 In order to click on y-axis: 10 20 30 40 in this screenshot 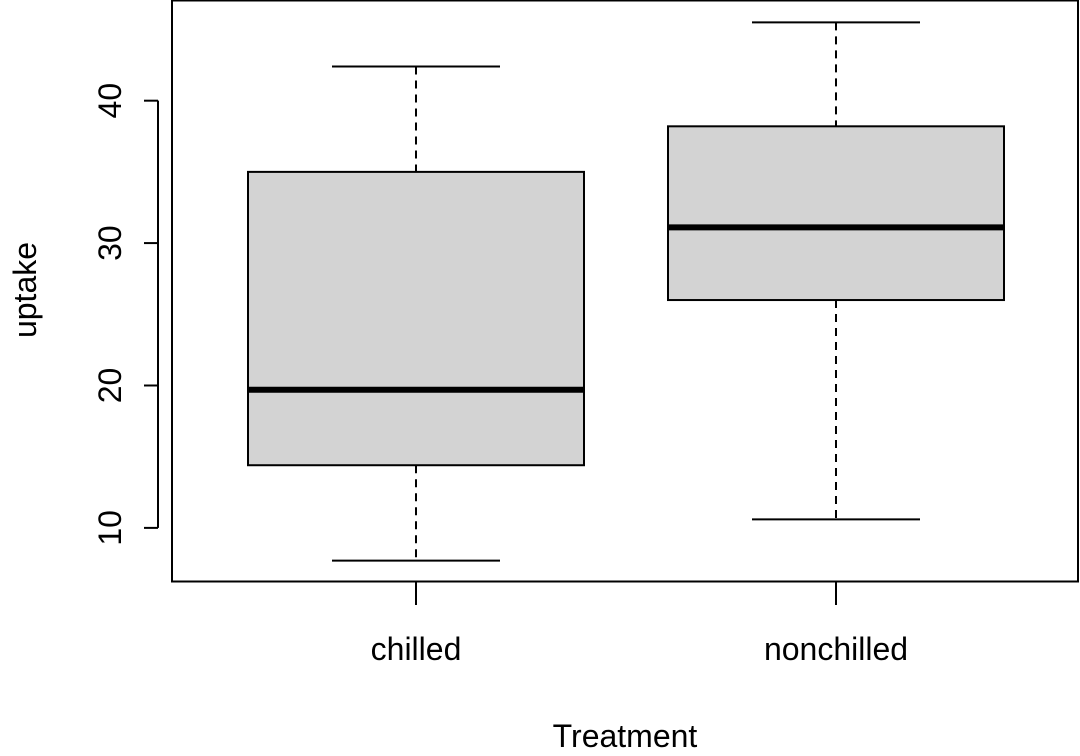, I will do `click(125, 314)`.